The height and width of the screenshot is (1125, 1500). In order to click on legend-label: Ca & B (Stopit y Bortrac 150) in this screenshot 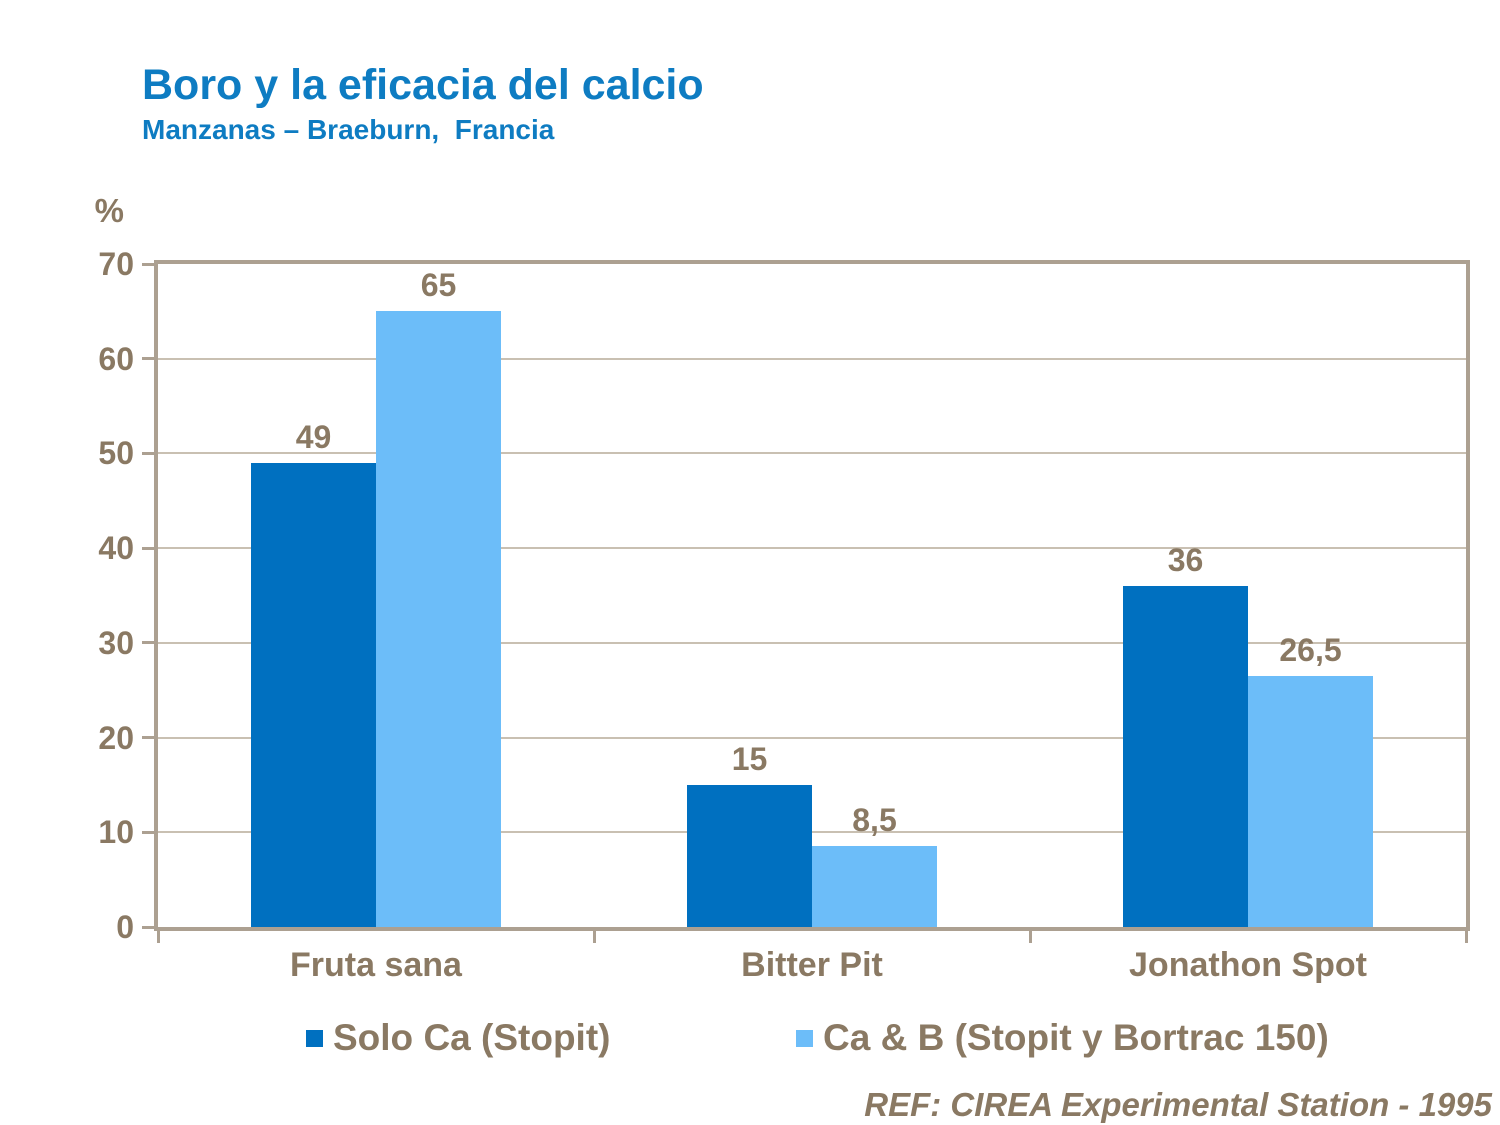, I will do `click(1076, 1037)`.